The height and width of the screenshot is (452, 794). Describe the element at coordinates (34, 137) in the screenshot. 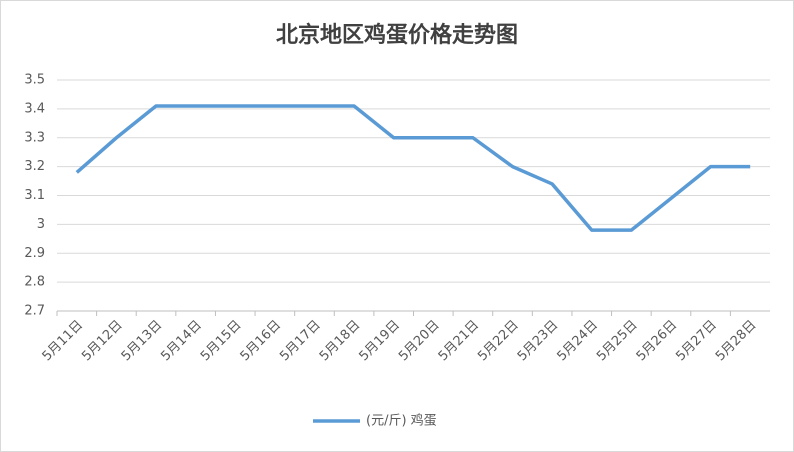

I see `y-tick-label: 3.3` at that location.